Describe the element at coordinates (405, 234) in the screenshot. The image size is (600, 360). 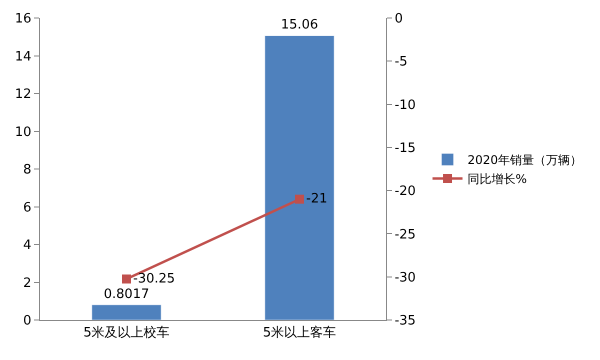
I see `y2-tick-label: -25` at that location.